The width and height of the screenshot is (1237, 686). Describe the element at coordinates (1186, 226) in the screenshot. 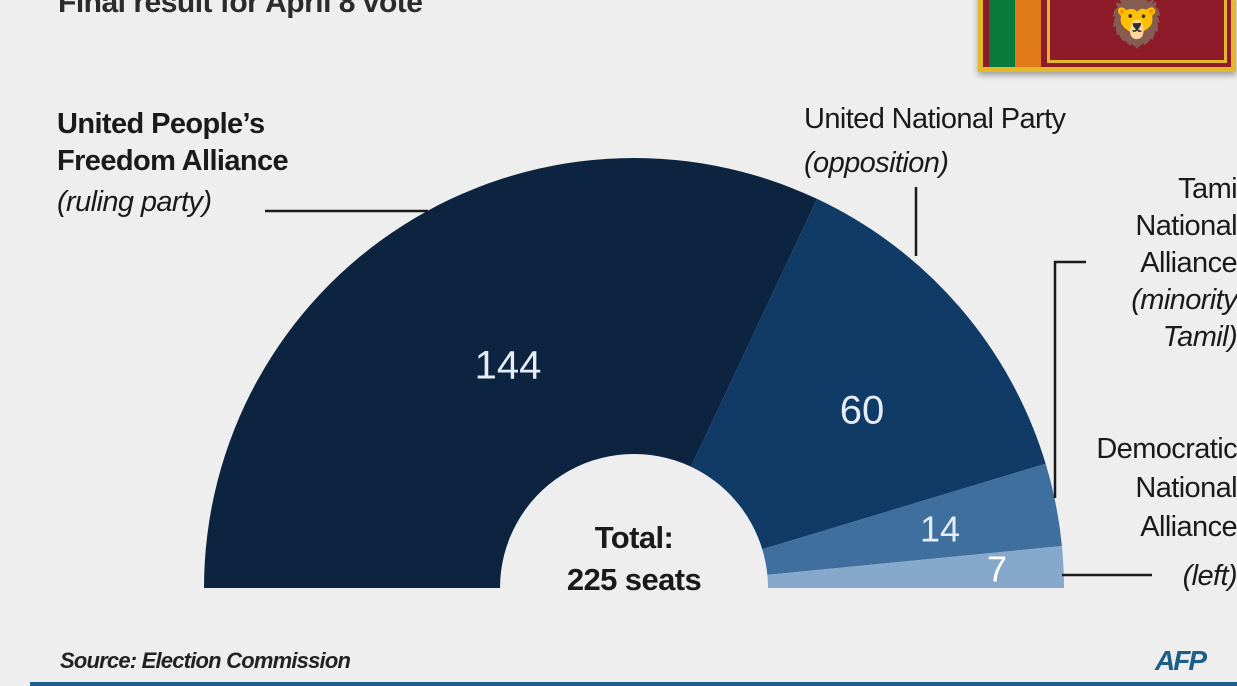

I see `category-label-tna: National` at that location.